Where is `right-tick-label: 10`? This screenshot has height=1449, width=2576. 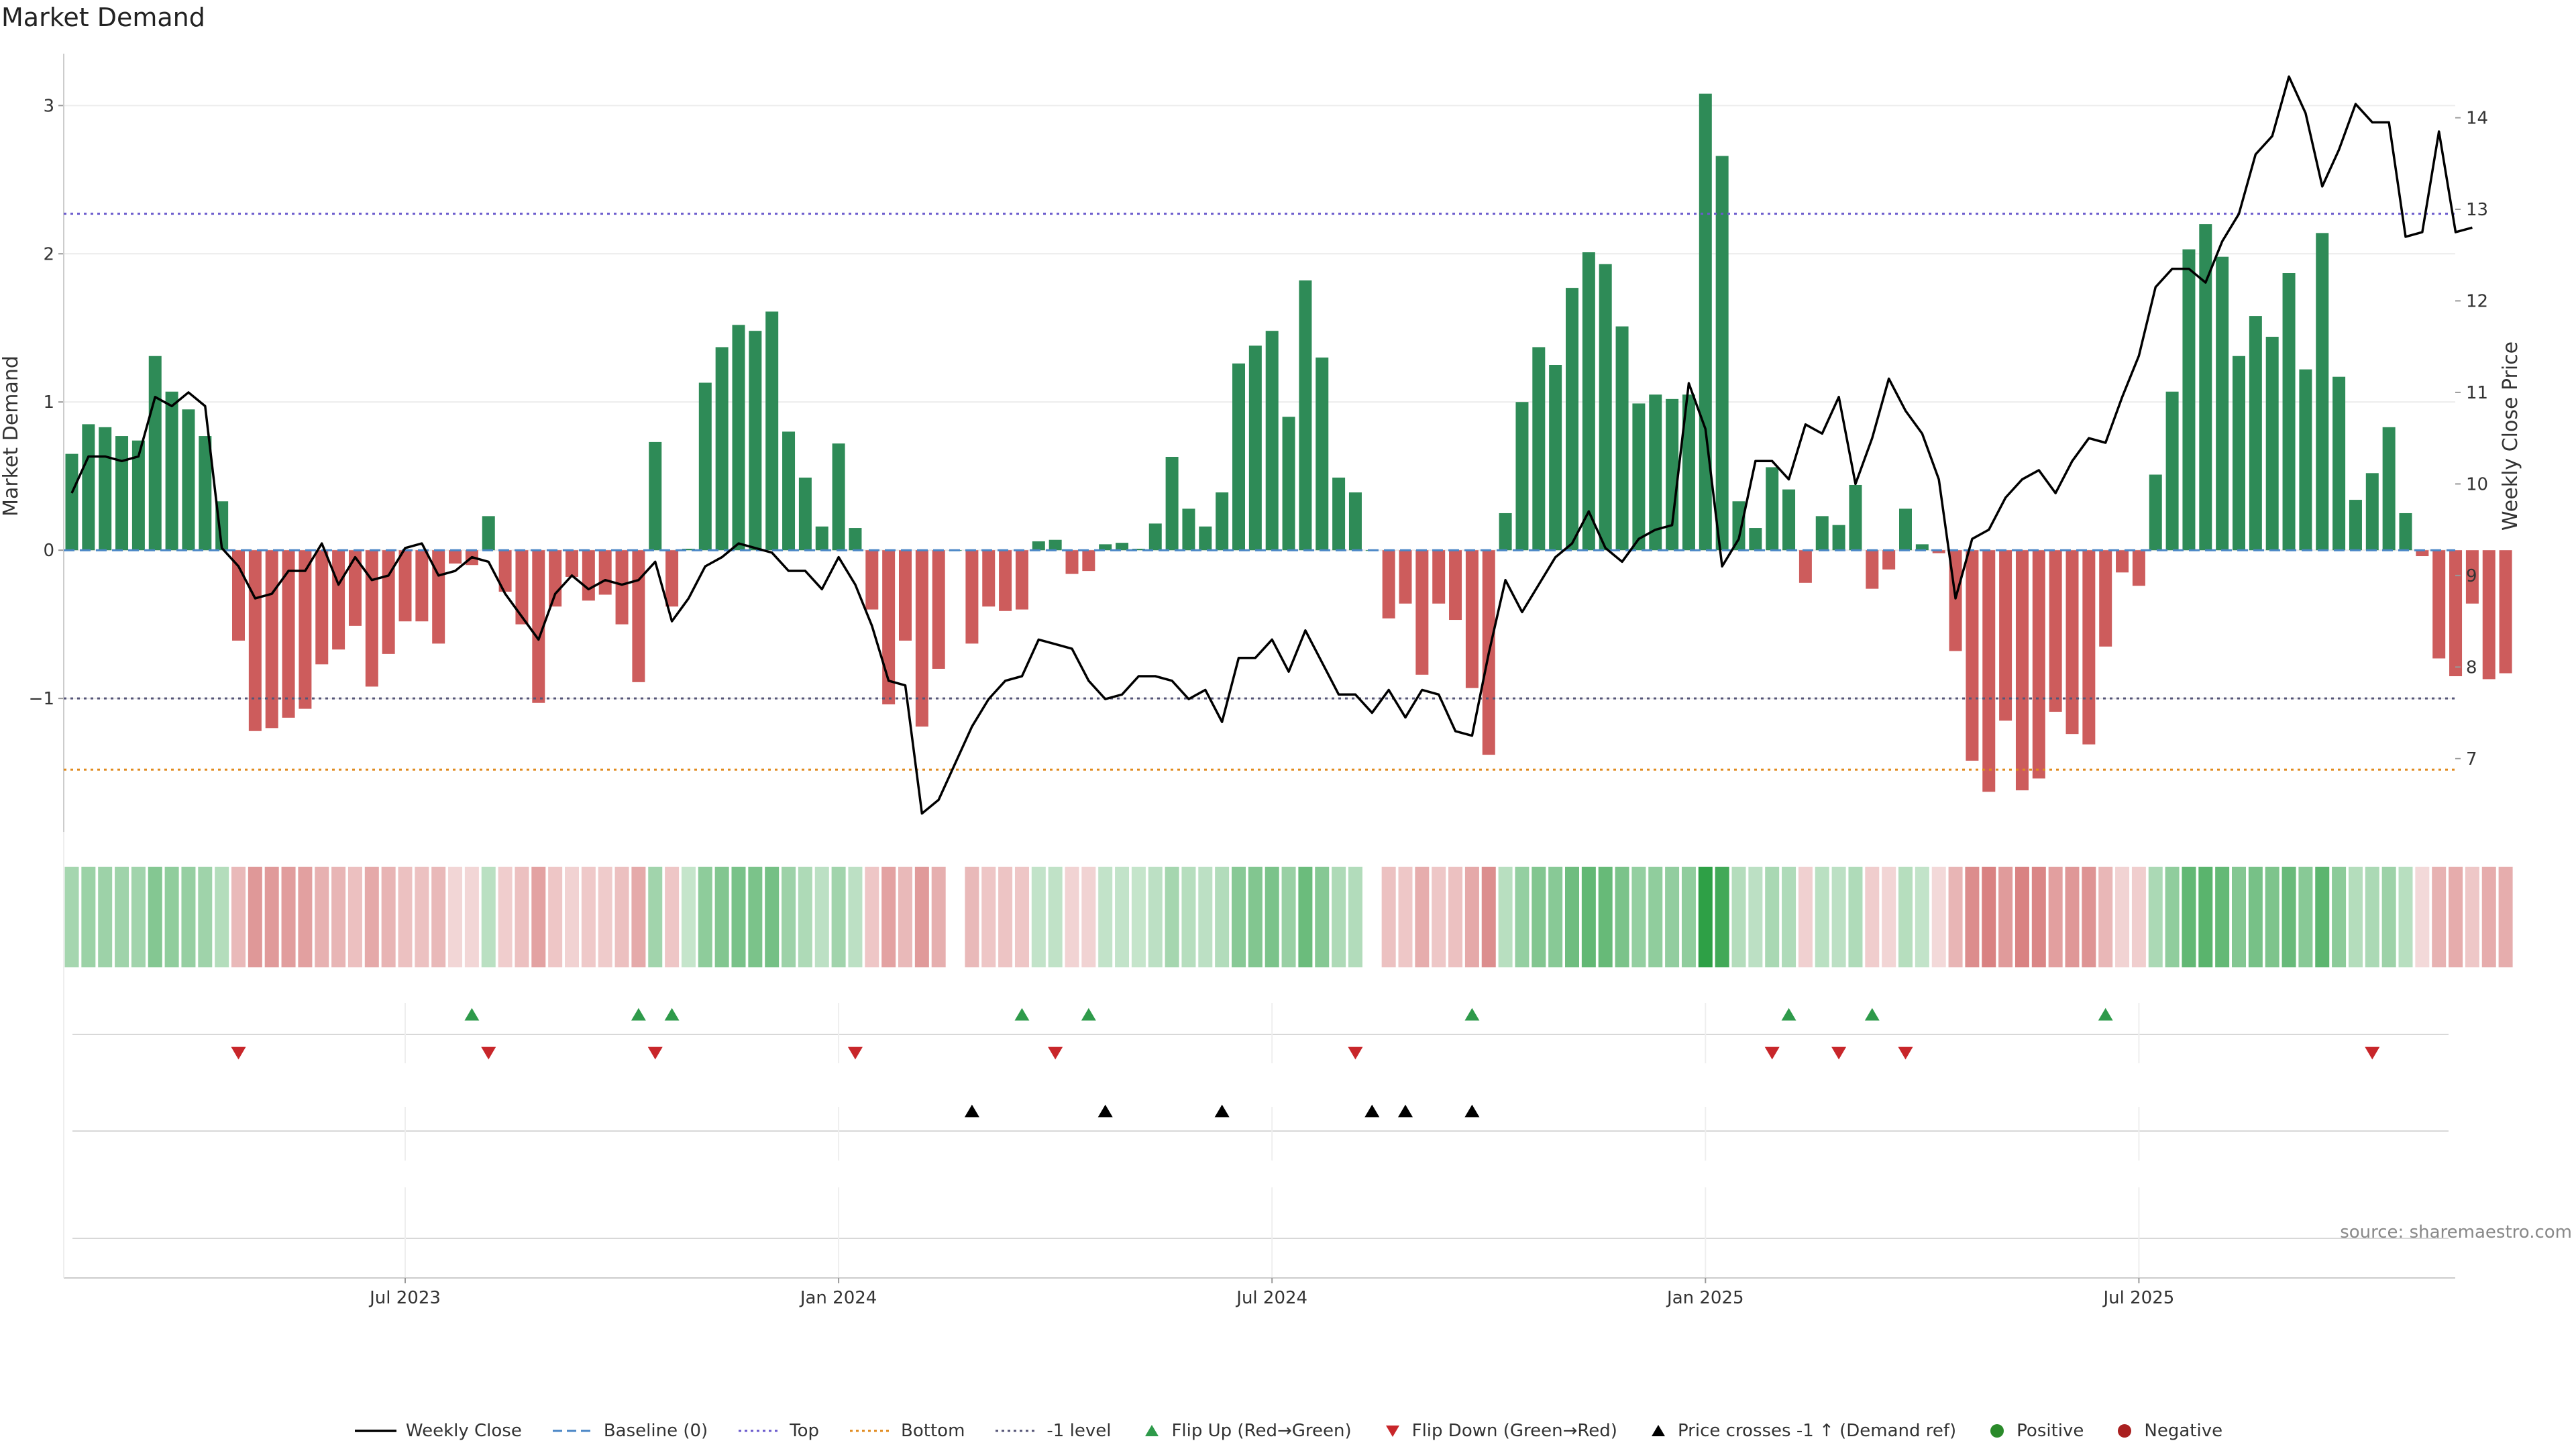 right-tick-label: 10 is located at coordinates (2477, 484).